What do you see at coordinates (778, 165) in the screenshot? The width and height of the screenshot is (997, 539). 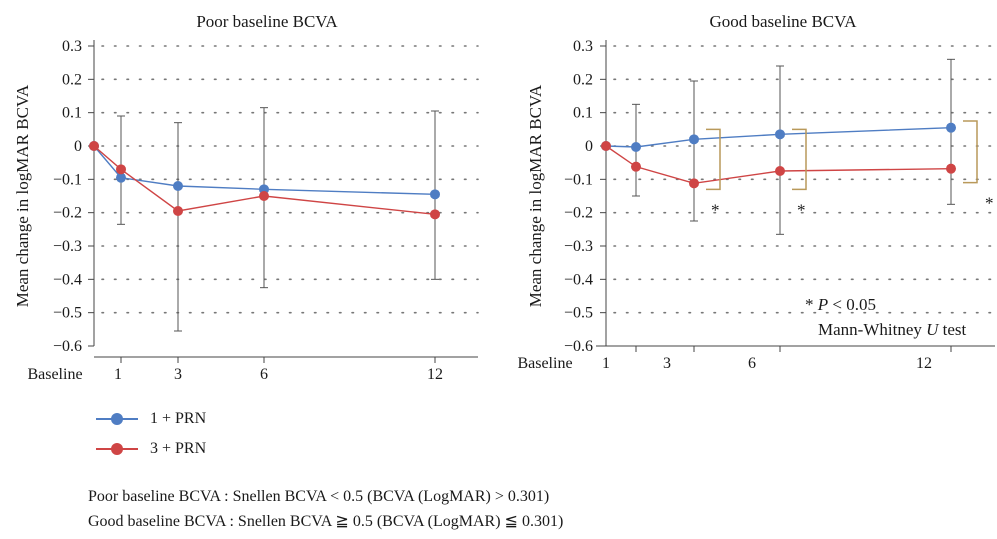 I see `series-line-3-prn` at bounding box center [778, 165].